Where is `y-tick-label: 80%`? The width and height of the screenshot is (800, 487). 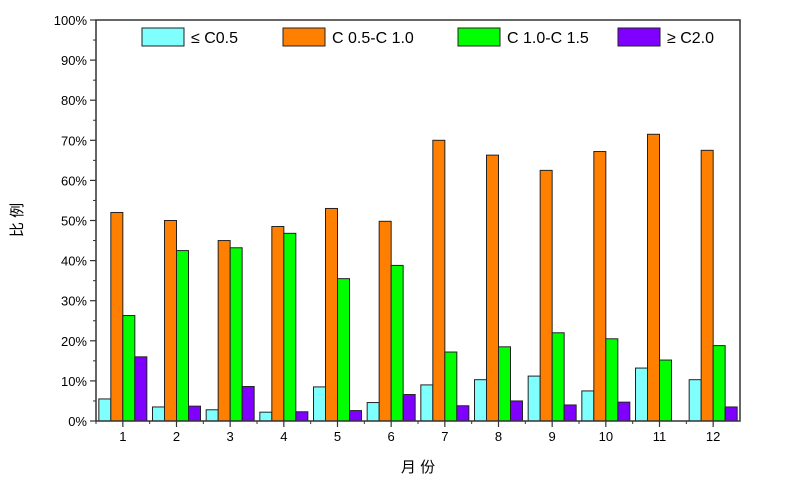 y-tick-label: 80% is located at coordinates (74, 100).